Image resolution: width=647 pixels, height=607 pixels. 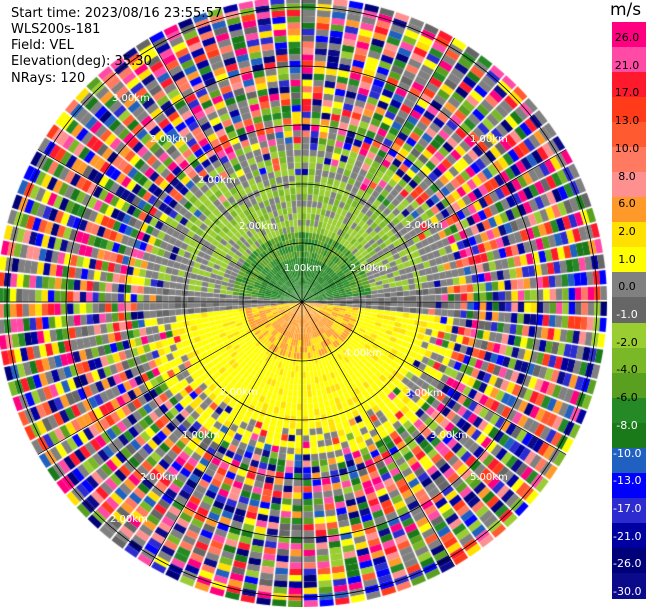 What do you see at coordinates (627, 453) in the screenshot?
I see `colorbar-tick-label: -10.0` at bounding box center [627, 453].